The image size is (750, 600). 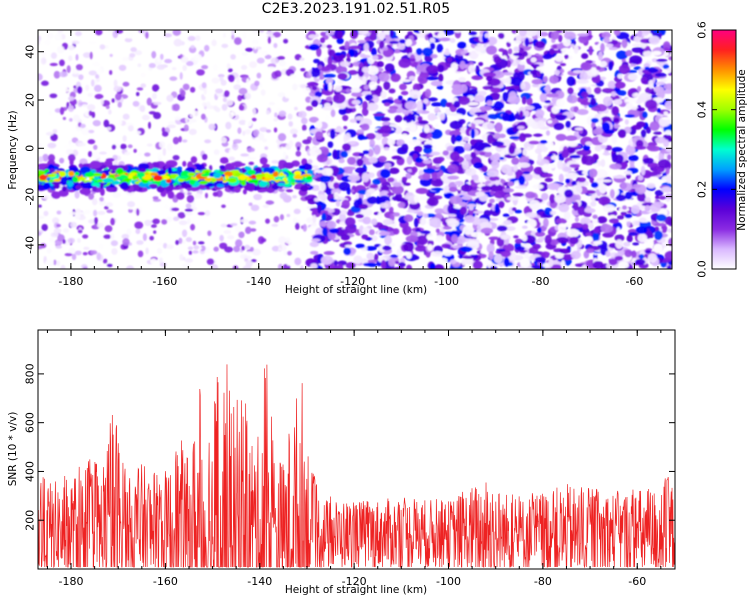 What do you see at coordinates (702, 110) in the screenshot?
I see `colorbar-tick-label: 0.4` at bounding box center [702, 110].